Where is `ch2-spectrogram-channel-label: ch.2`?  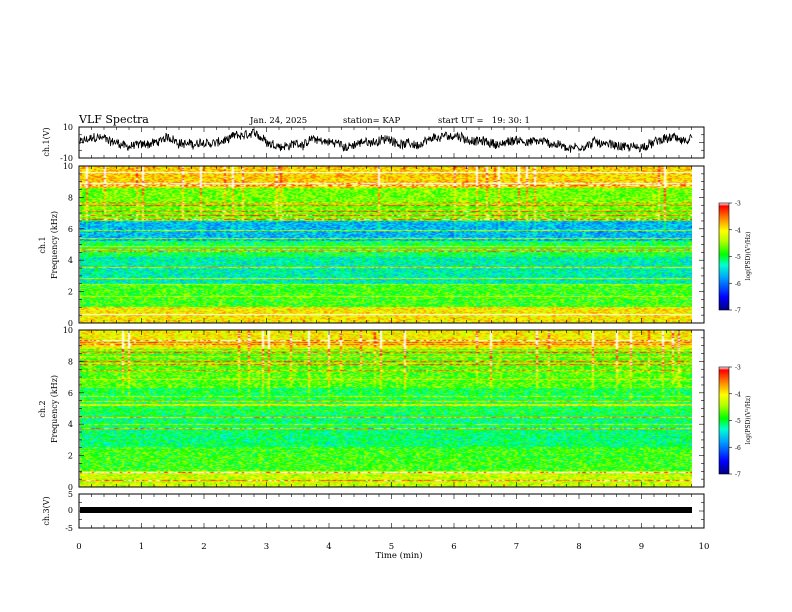 ch2-spectrogram-channel-label: ch.2 is located at coordinates (42, 408).